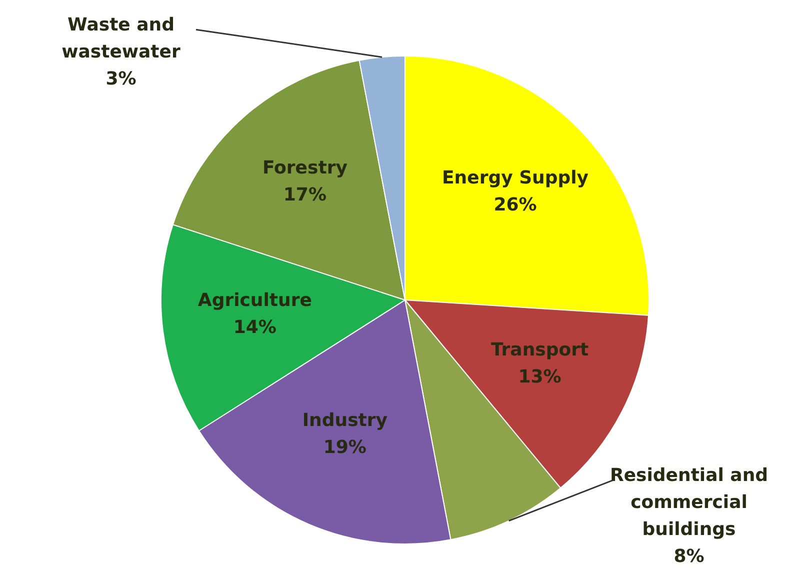  Describe the element at coordinates (305, 168) in the screenshot. I see `slice-label: Forestry` at that location.